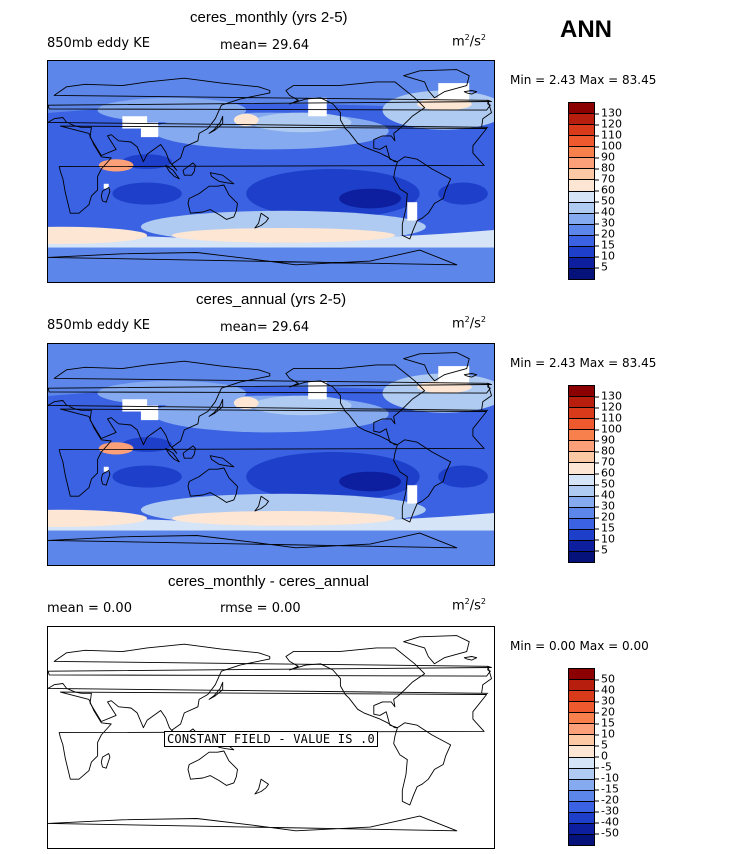  What do you see at coordinates (604, 256) in the screenshot?
I see `colorbar-tick-label: 10` at bounding box center [604, 256].